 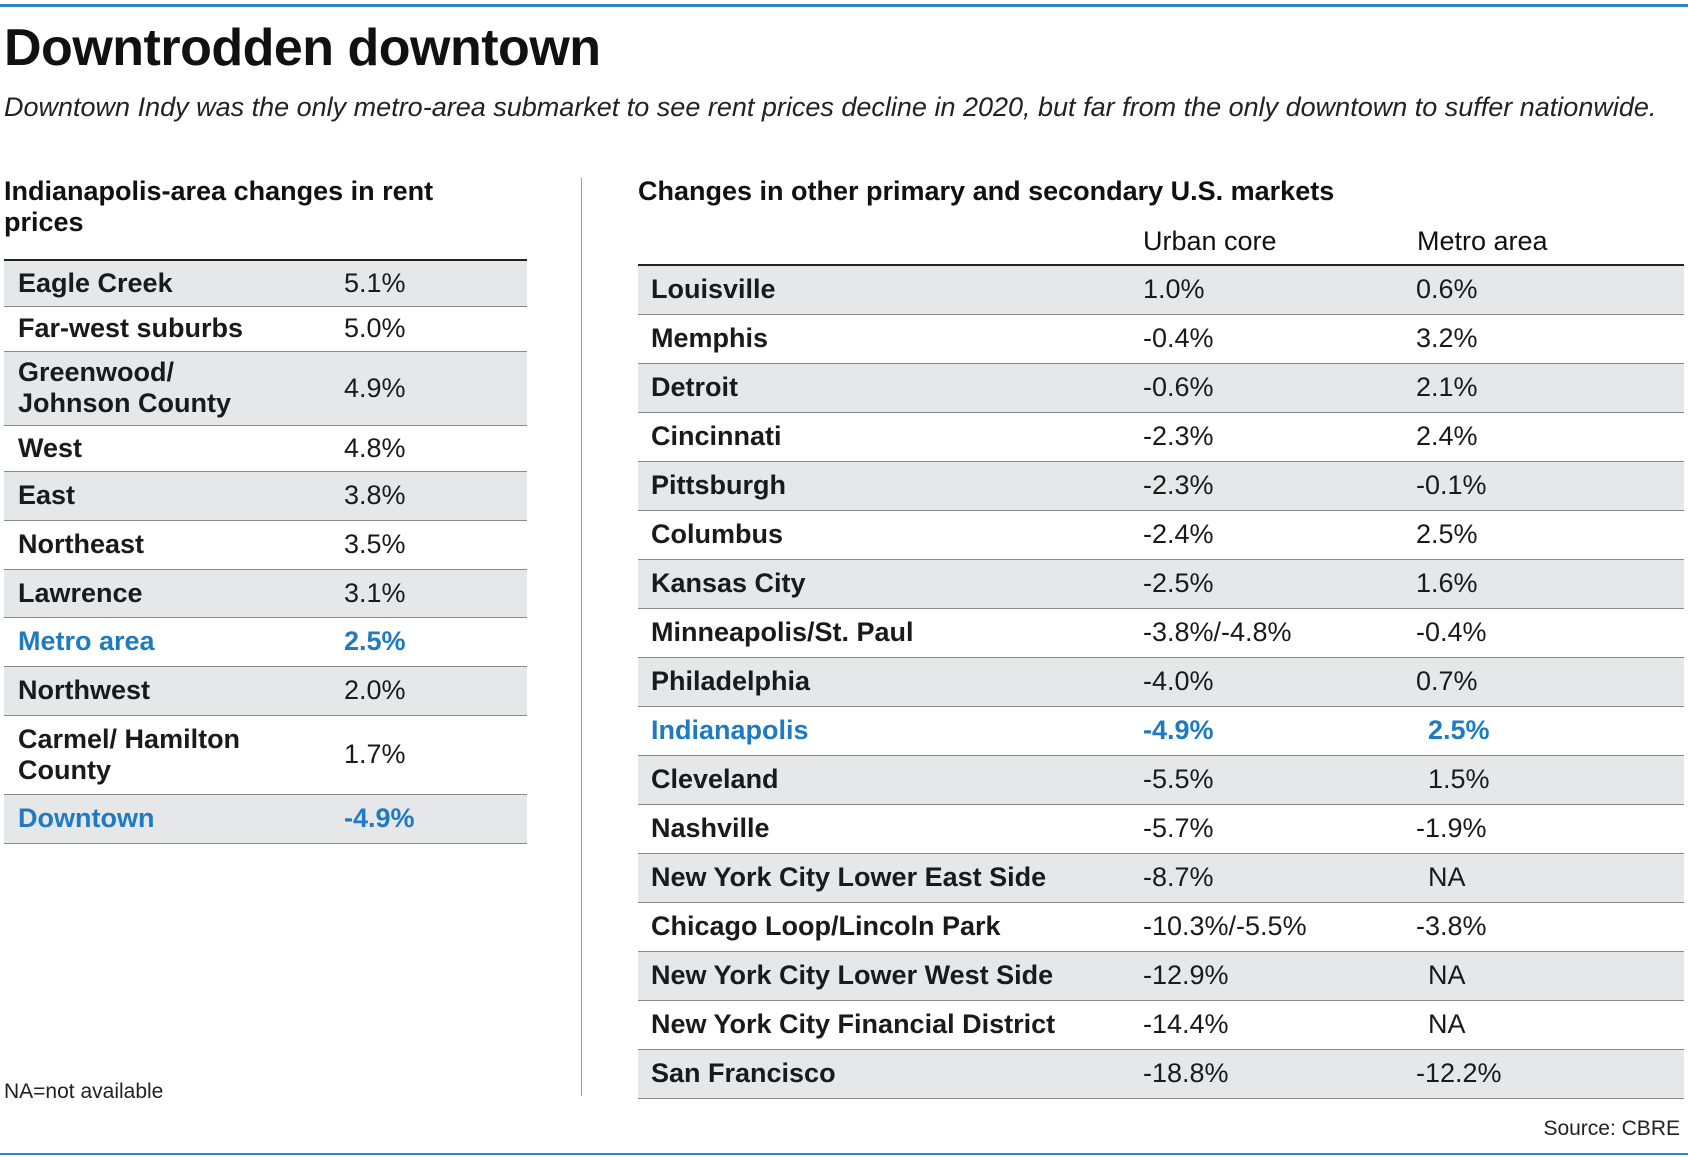 What do you see at coordinates (1178, 779) in the screenshot?
I see `row-urban-value: -5.5%` at bounding box center [1178, 779].